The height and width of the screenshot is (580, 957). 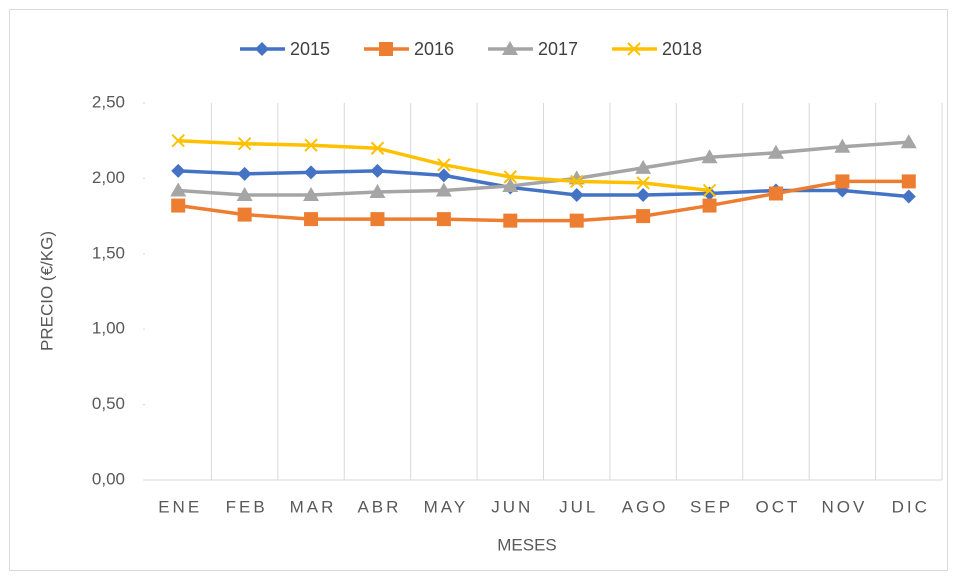 What do you see at coordinates (911, 506) in the screenshot?
I see `x-tick-label: DIC` at bounding box center [911, 506].